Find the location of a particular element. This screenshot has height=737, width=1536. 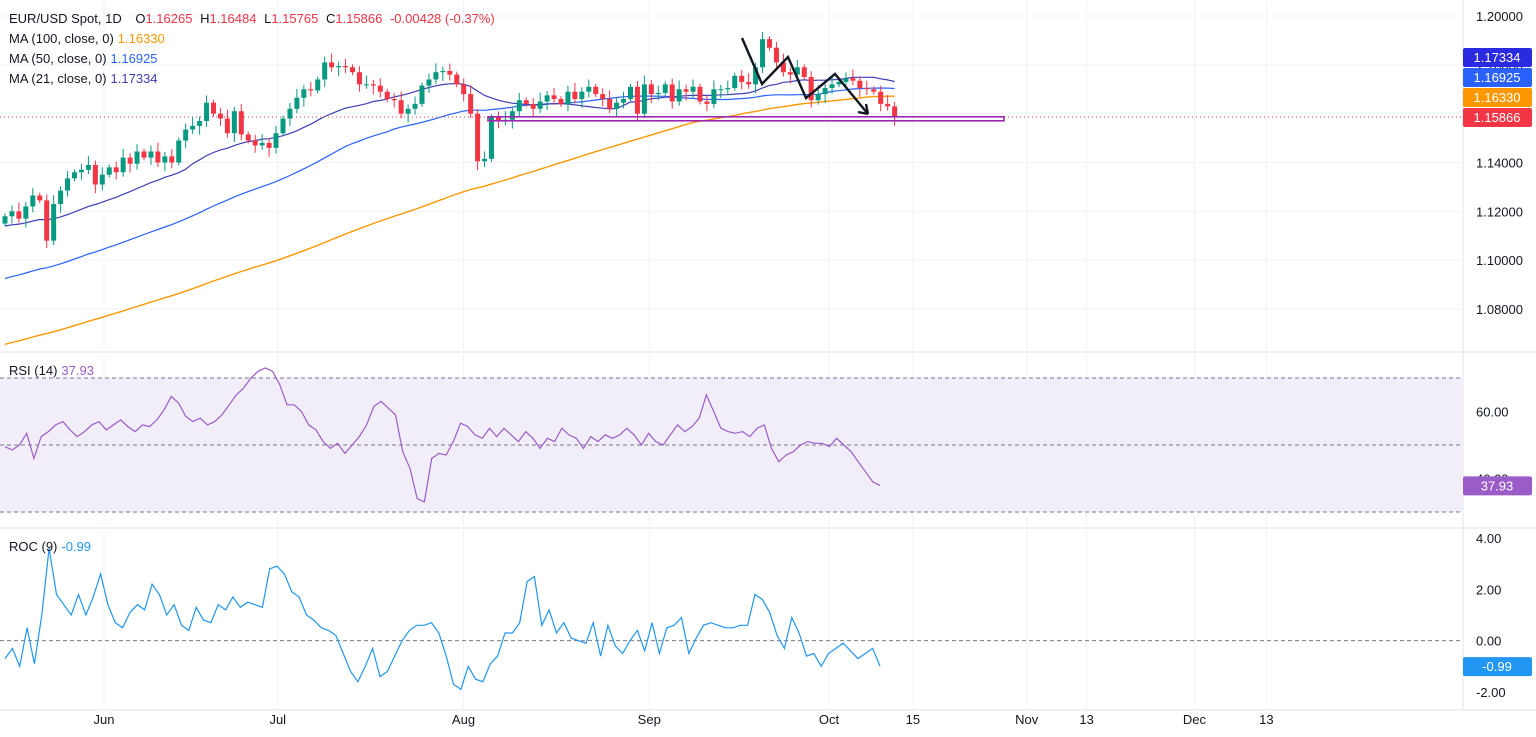

pattern-annotation is located at coordinates (746, 79).